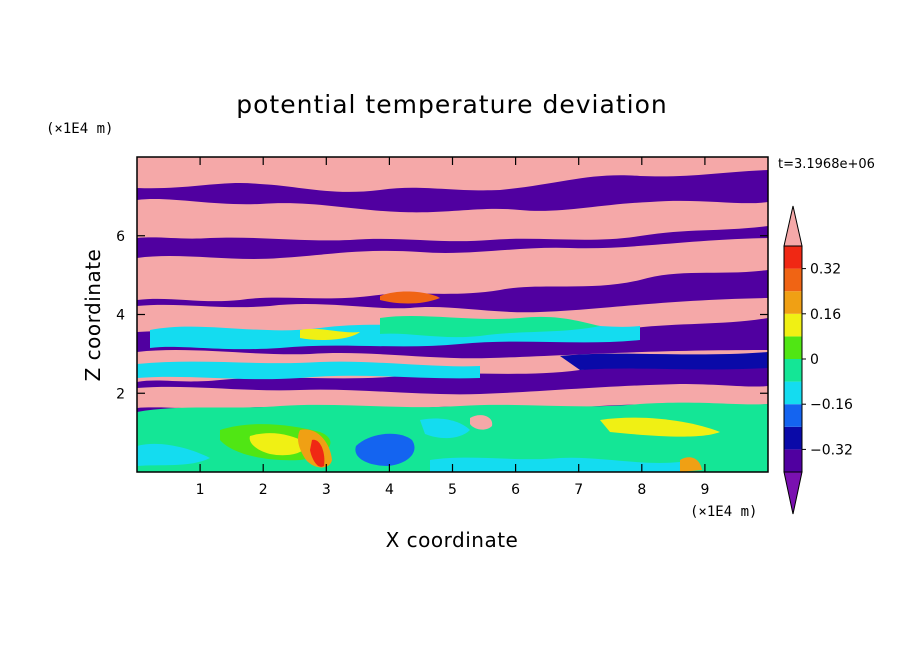 The height and width of the screenshot is (654, 904). I want to click on colorbar-tick-label: 0.32, so click(825, 270).